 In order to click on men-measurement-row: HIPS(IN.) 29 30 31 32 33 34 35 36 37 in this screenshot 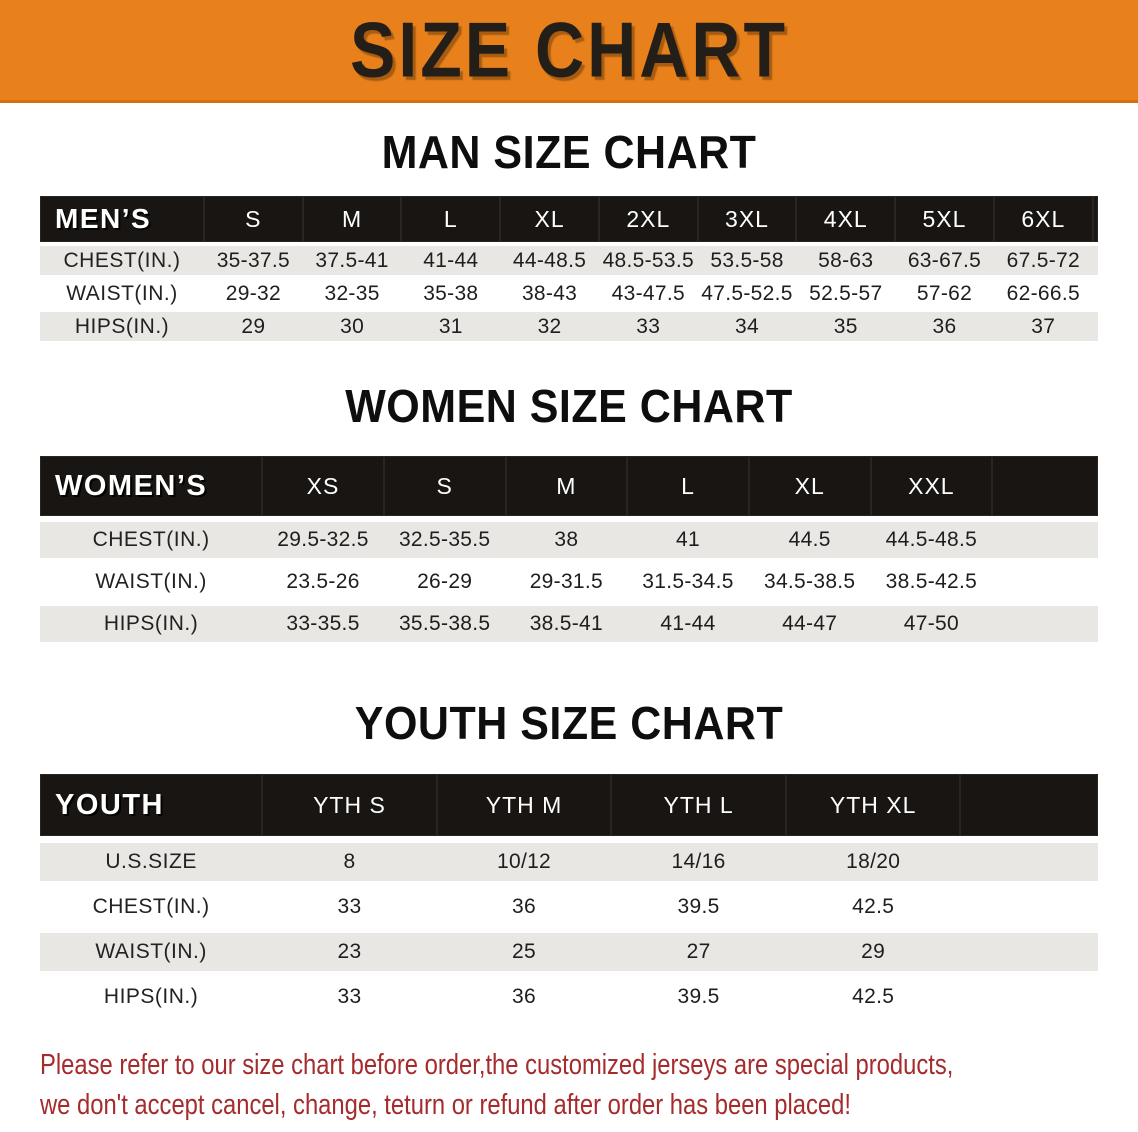, I will do `click(569, 326)`.